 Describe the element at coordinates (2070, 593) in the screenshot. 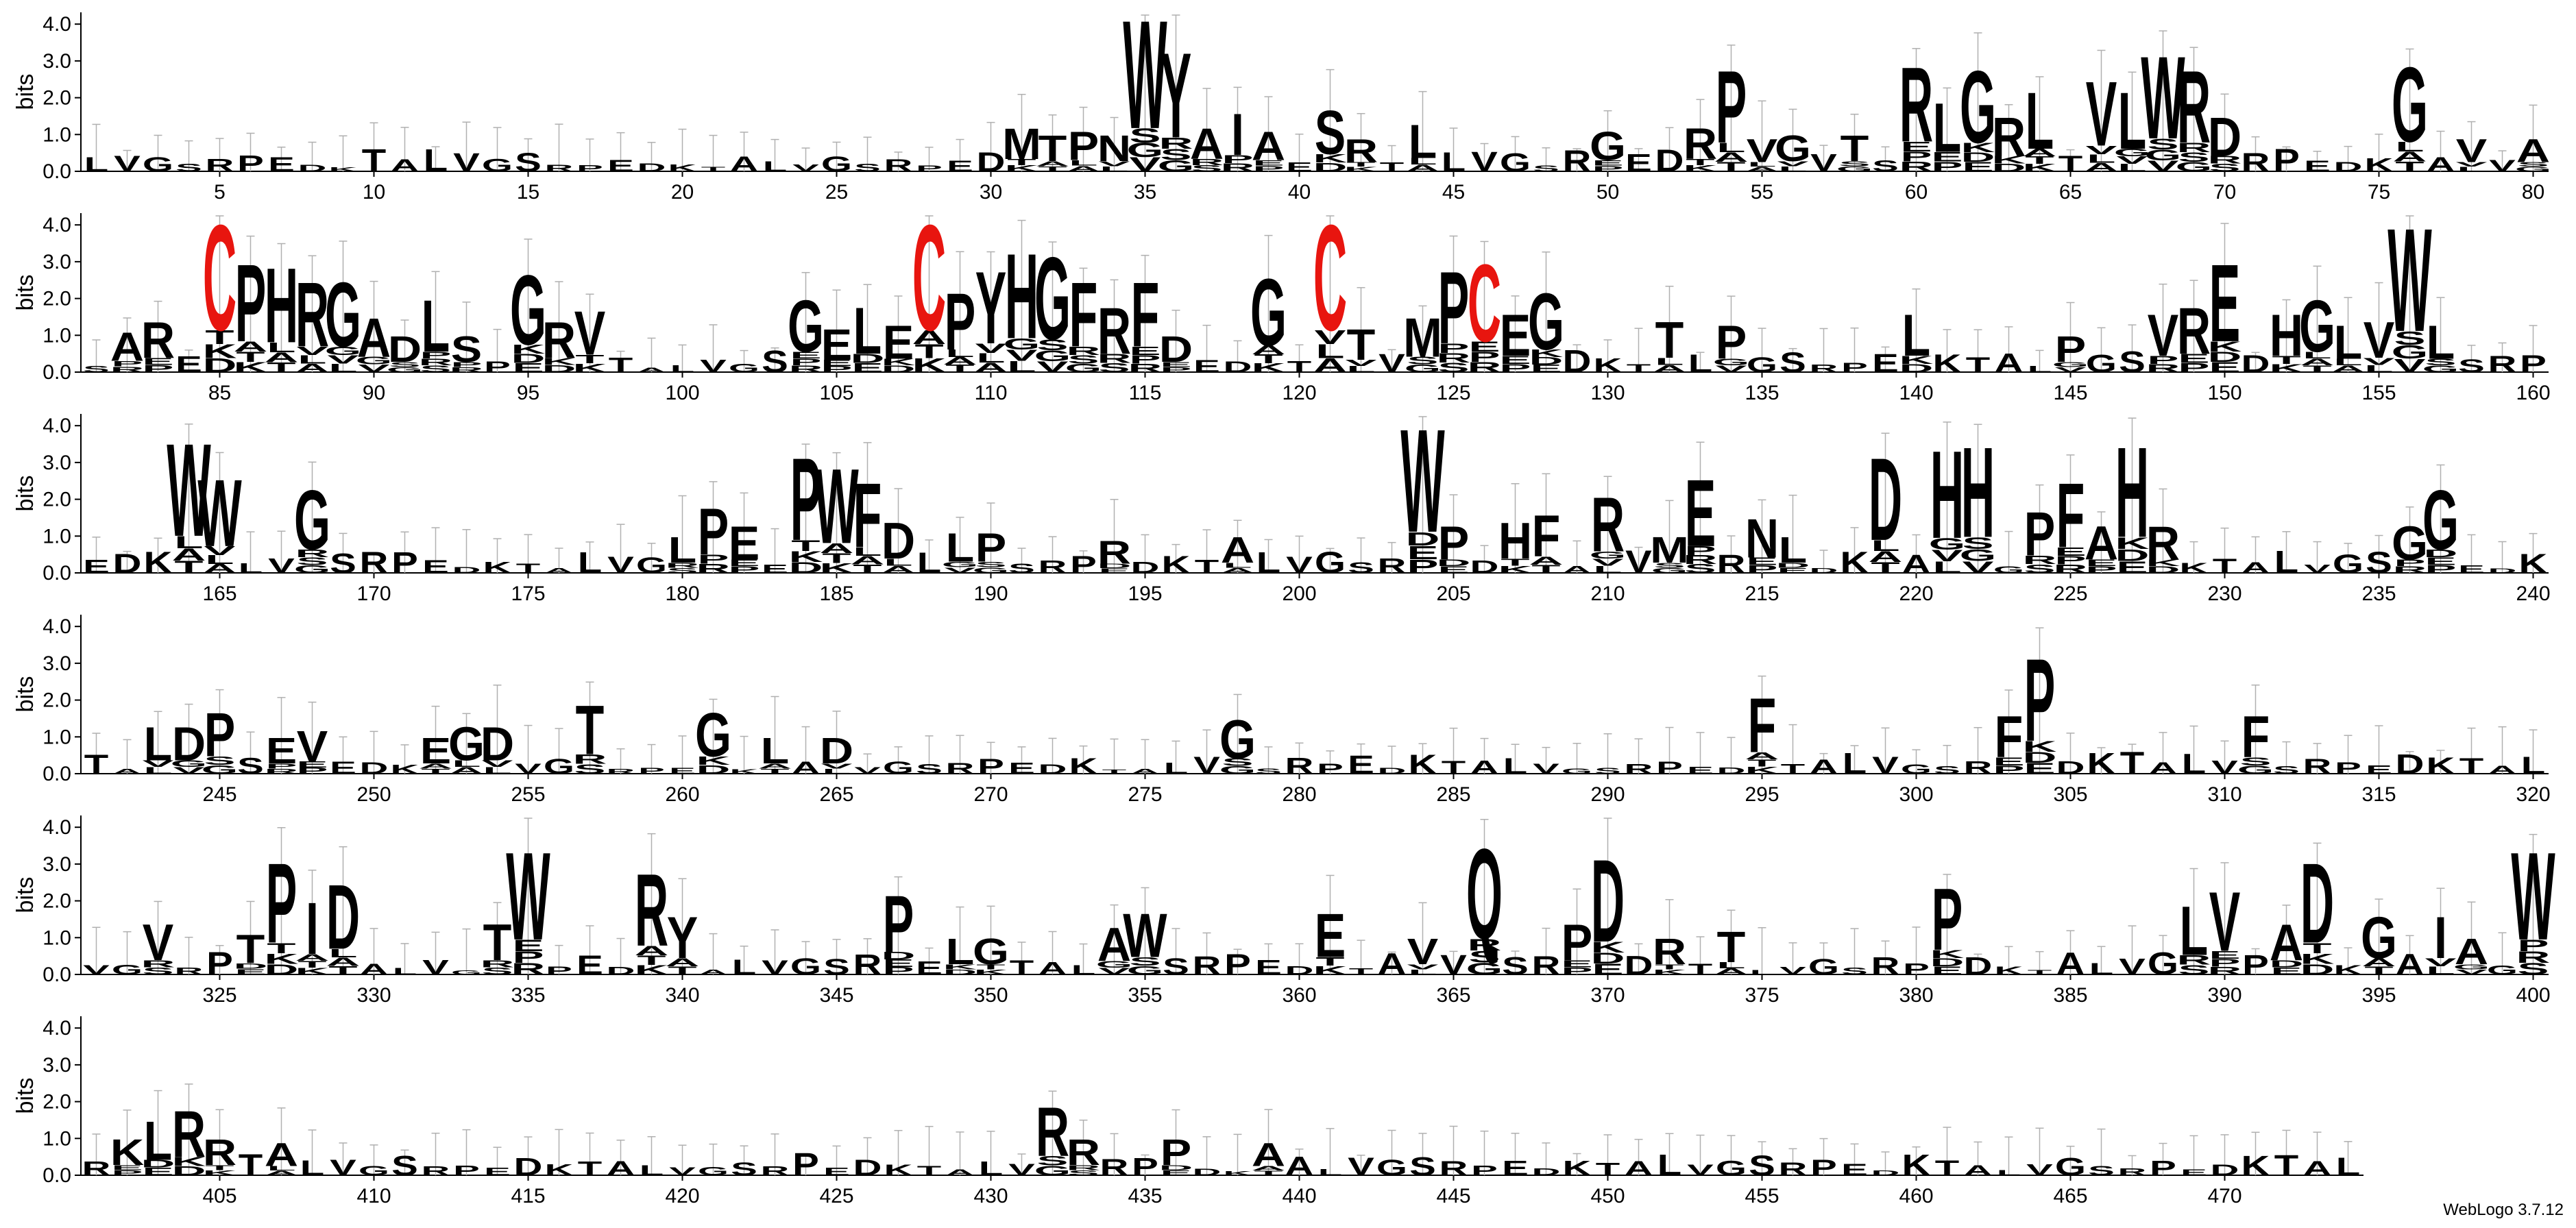

I see `x-tick-label: 225` at that location.